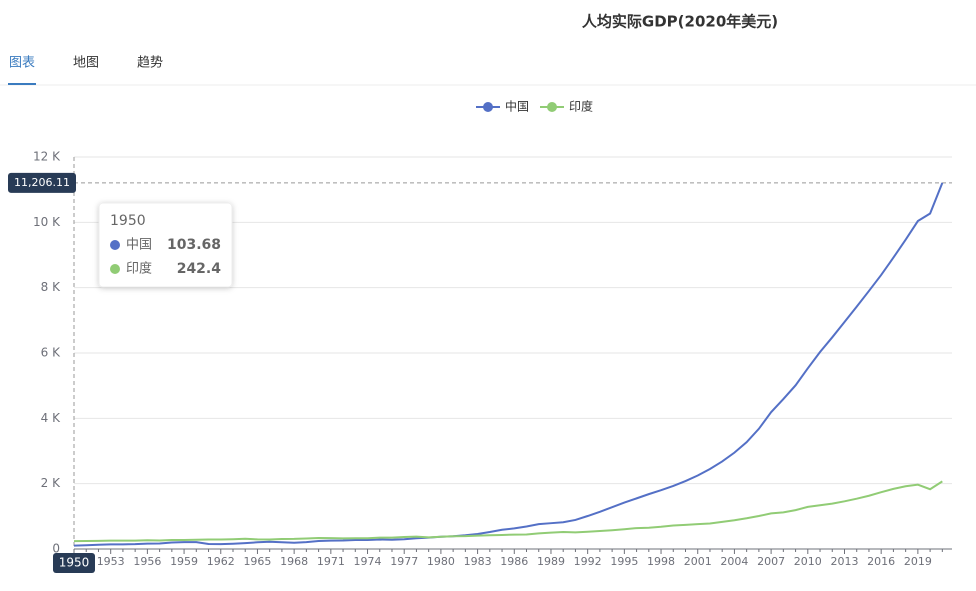  What do you see at coordinates (22, 84) in the screenshot?
I see `tab-underline` at bounding box center [22, 84].